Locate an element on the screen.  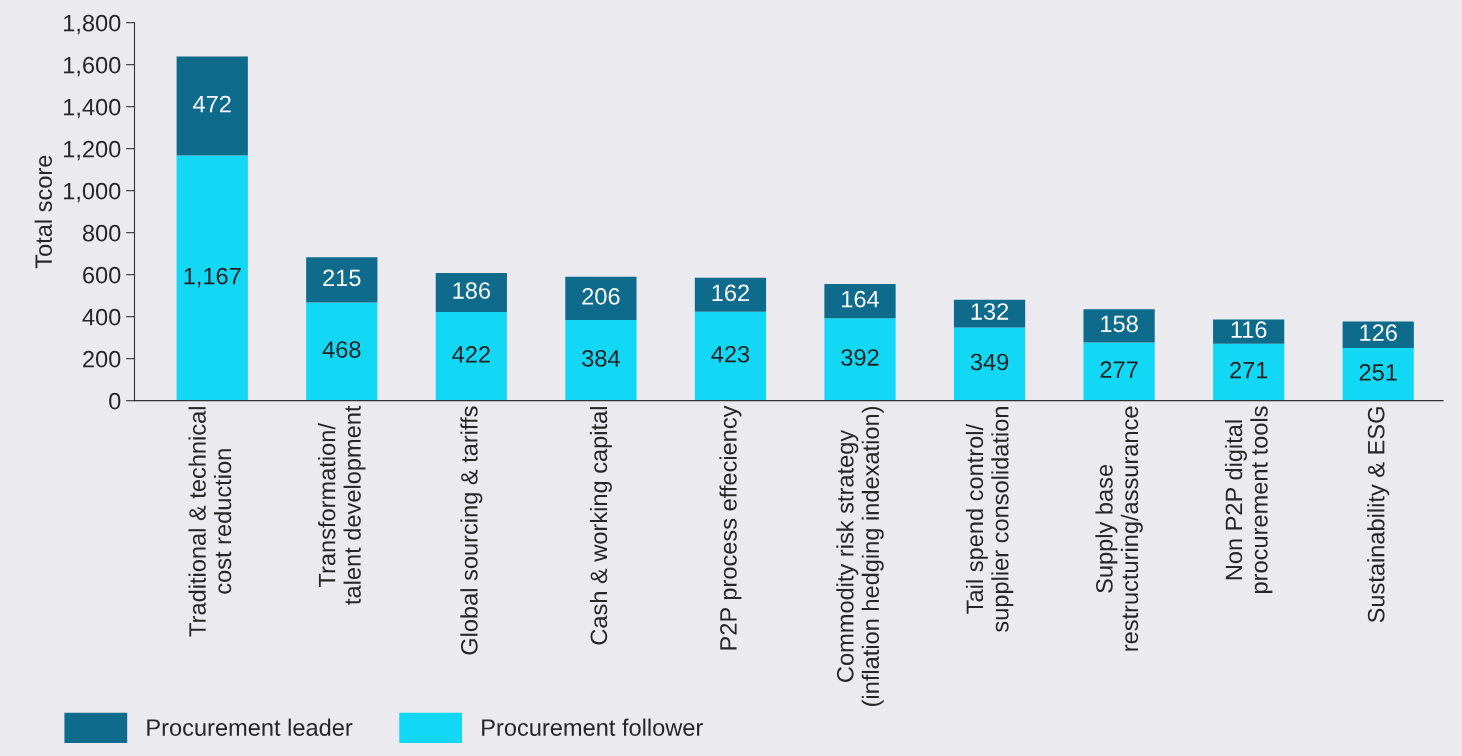
data-label: 1,167 is located at coordinates (212, 277).